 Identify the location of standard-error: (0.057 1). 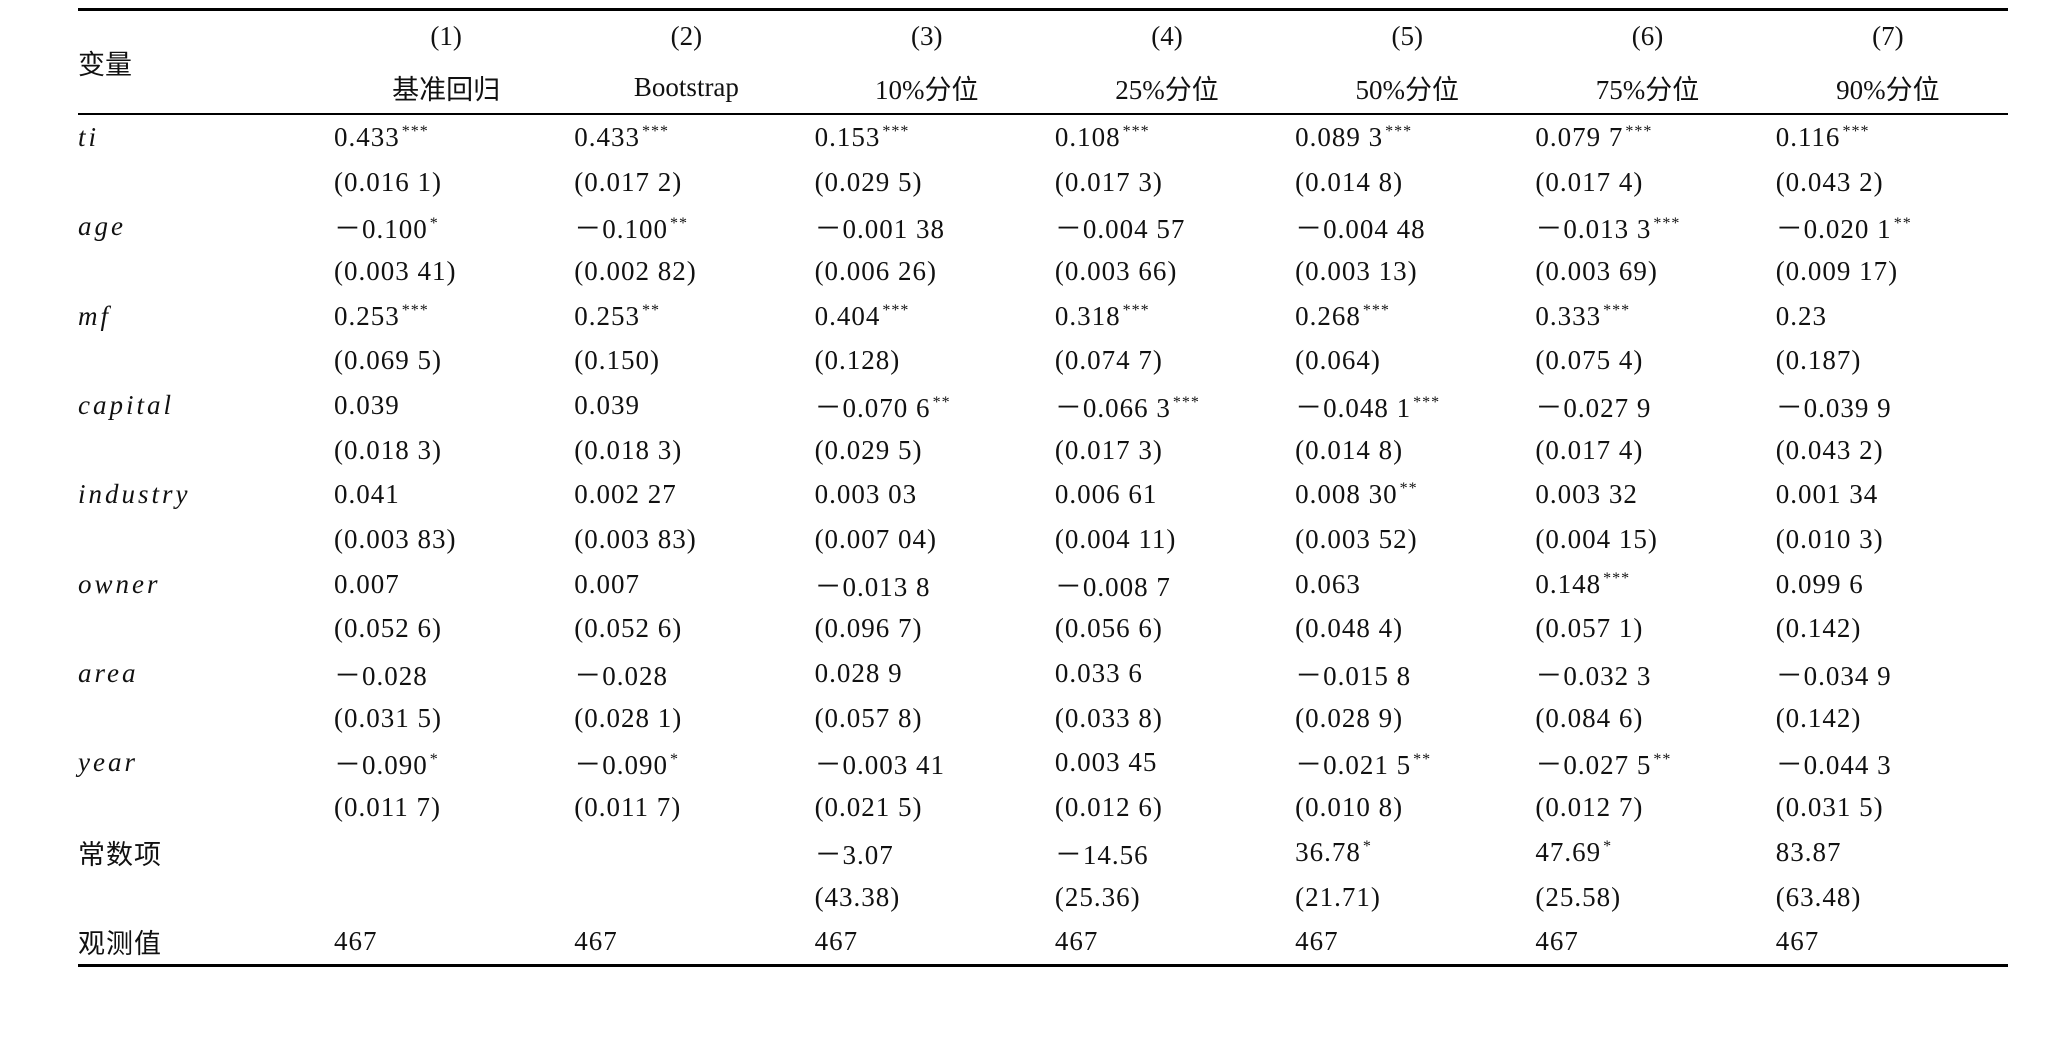
(1589, 628).